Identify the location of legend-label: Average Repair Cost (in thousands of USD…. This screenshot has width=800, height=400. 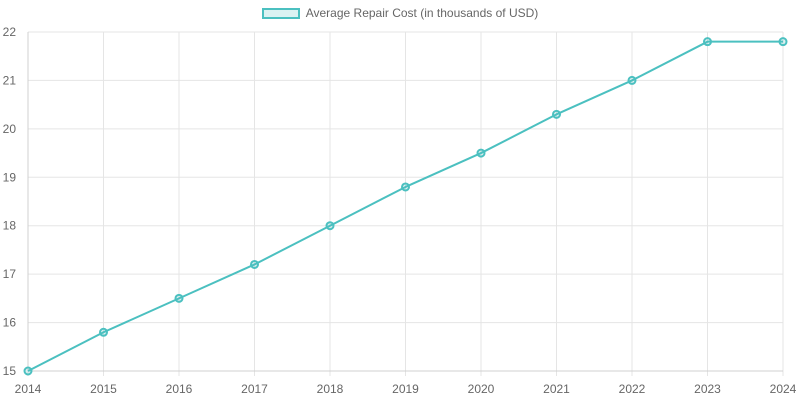
(422, 13).